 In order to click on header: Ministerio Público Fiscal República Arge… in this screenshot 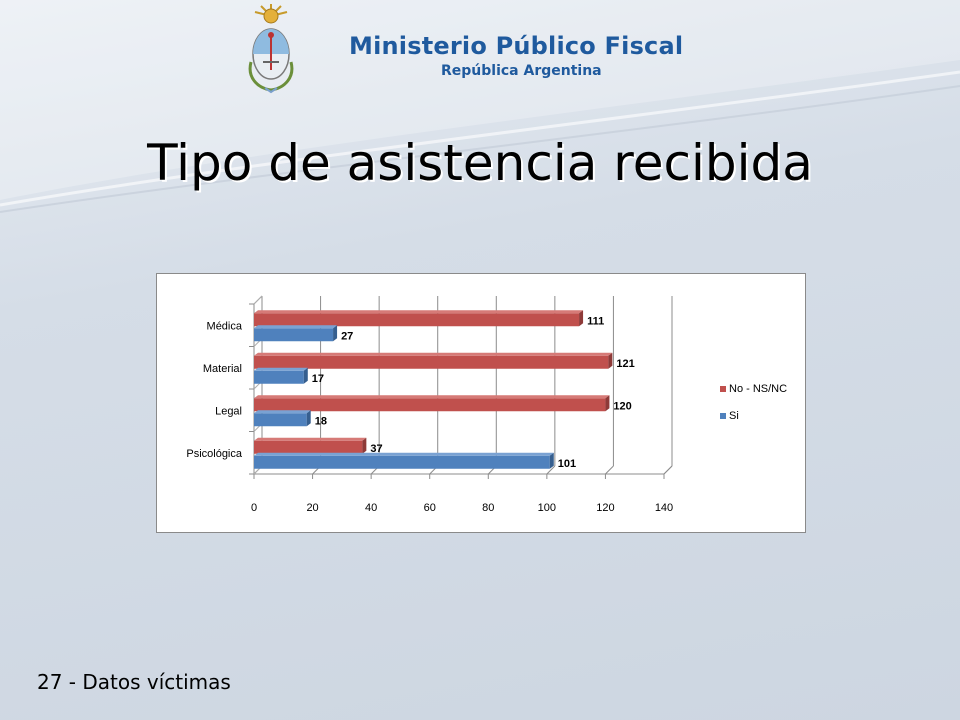, I will do `click(480, 50)`.